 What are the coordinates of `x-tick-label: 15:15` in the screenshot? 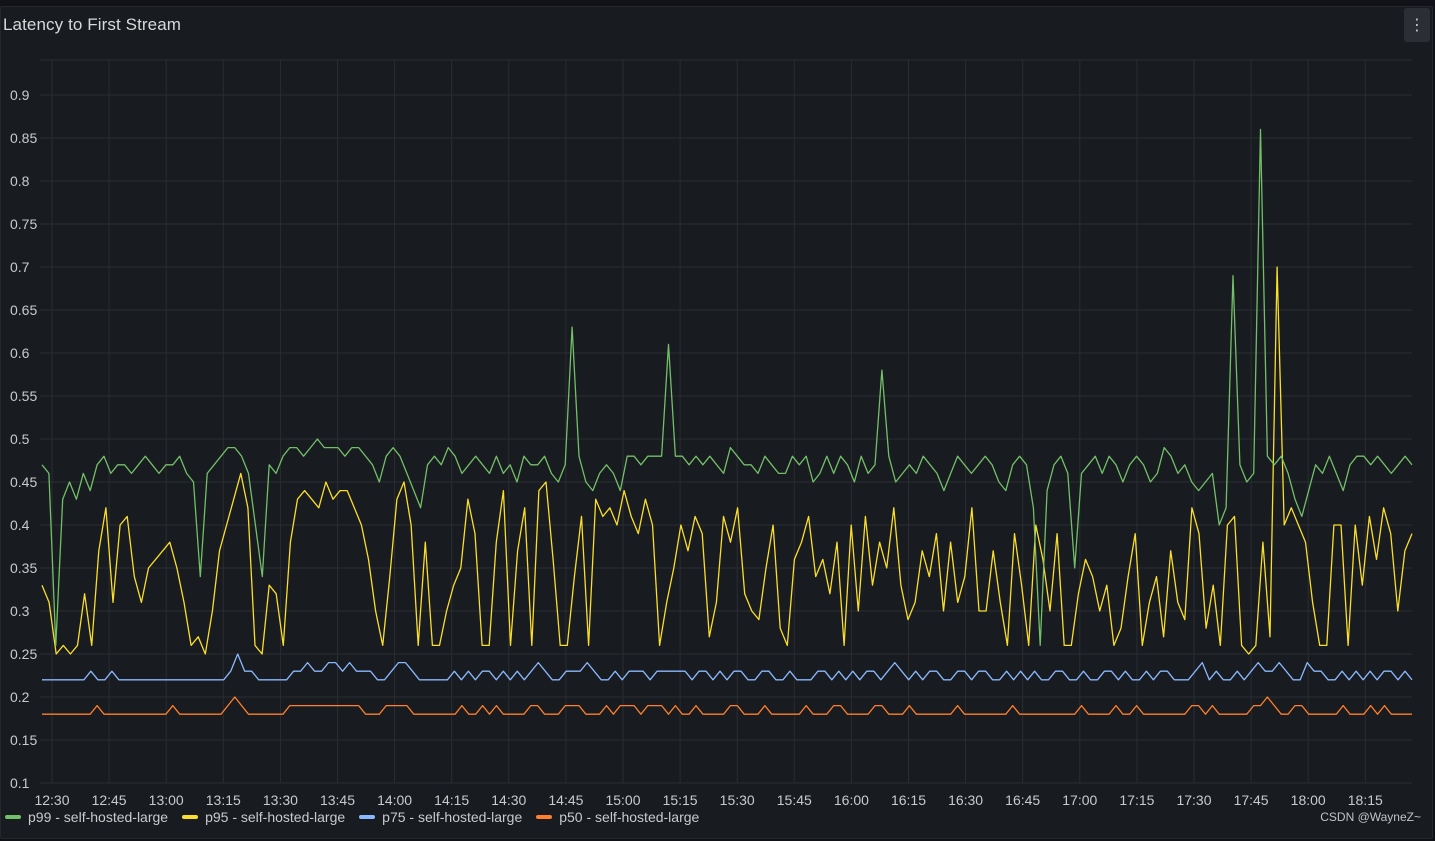 It's located at (680, 800).